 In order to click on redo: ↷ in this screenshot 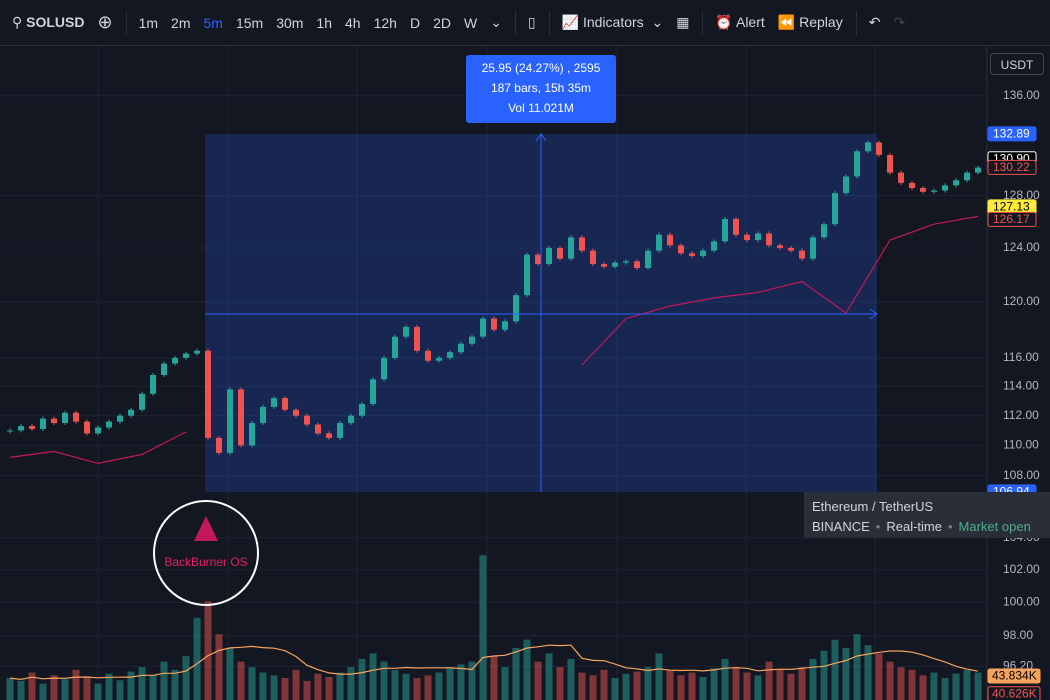, I will do `click(899, 22)`.